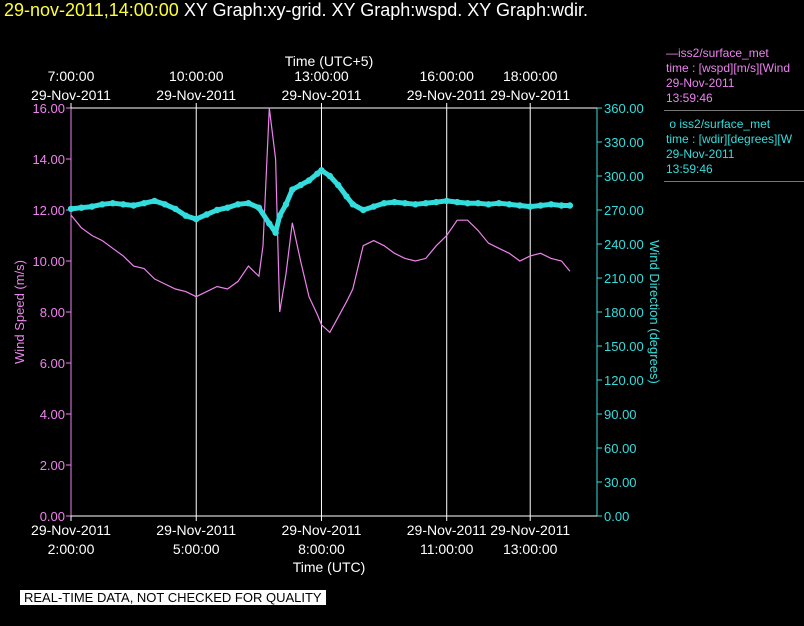 The height and width of the screenshot is (626, 804). What do you see at coordinates (321, 76) in the screenshot?
I see `x-tick-label-top-time: 13:00:00` at bounding box center [321, 76].